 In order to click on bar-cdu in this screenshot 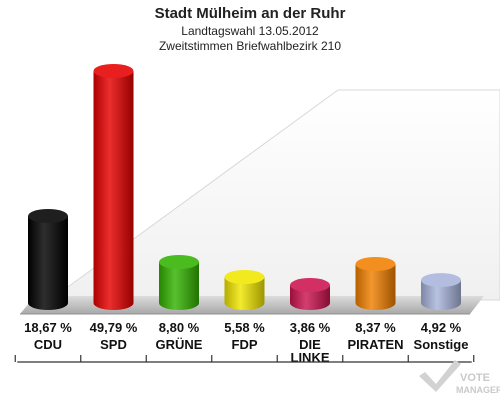, I will do `click(48, 259)`.